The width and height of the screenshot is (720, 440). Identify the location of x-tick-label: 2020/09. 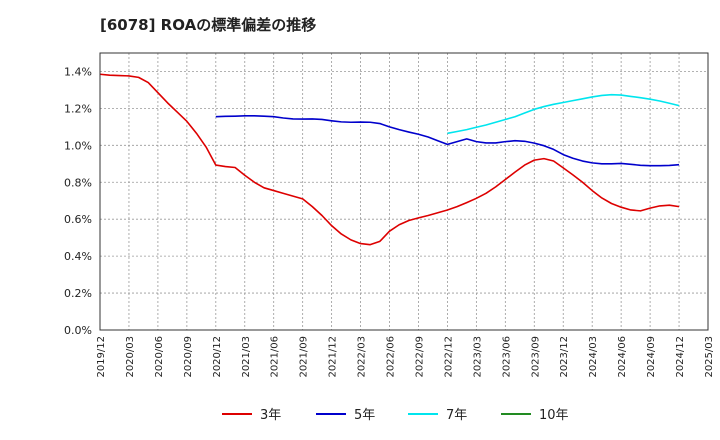
(188, 357).